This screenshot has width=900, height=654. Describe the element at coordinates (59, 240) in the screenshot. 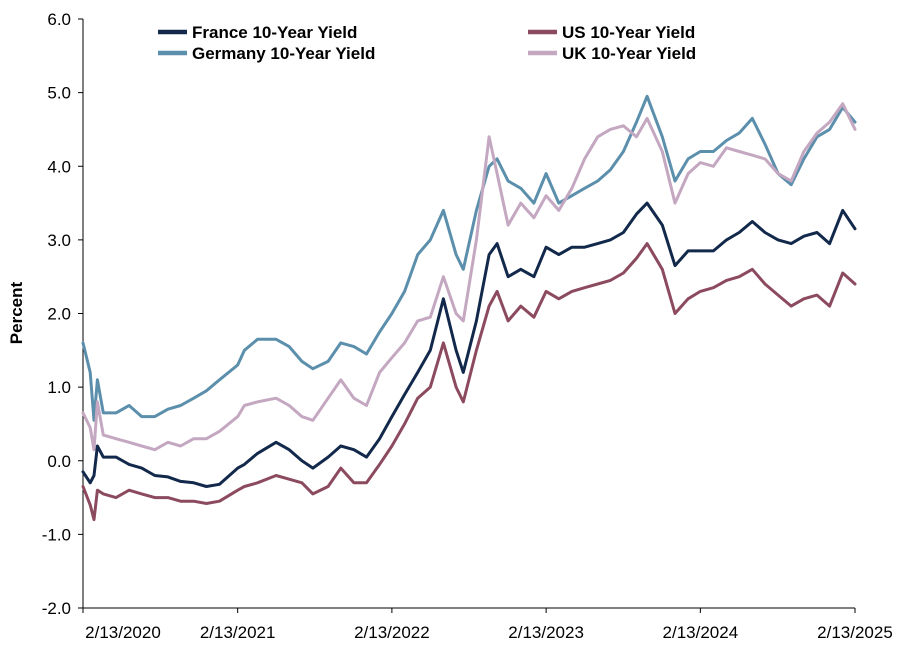

I see `y-tick-label: 3.0` at that location.